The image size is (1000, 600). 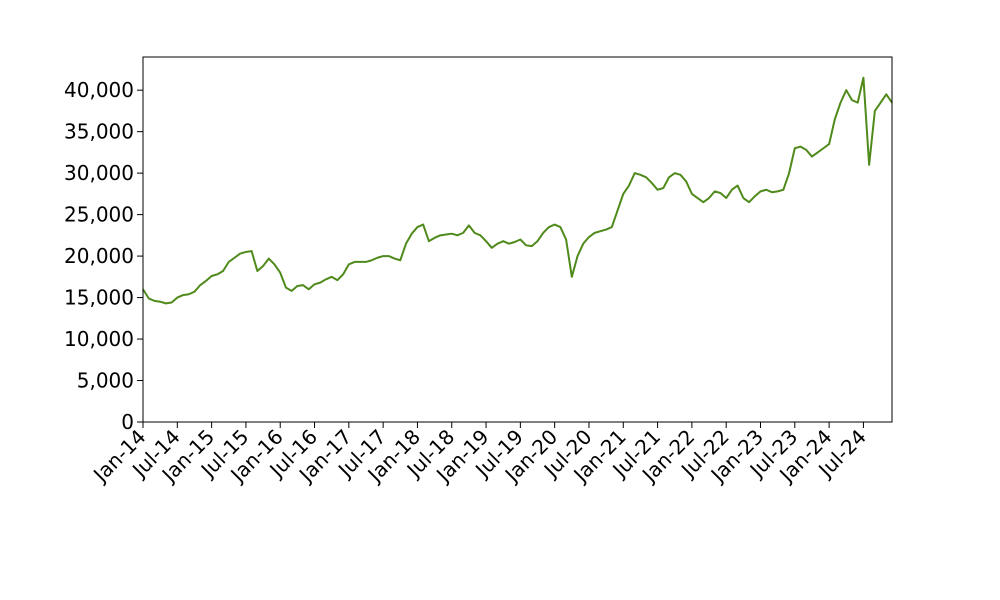 What do you see at coordinates (99, 90) in the screenshot?
I see `y-tick-label: 40,000` at bounding box center [99, 90].